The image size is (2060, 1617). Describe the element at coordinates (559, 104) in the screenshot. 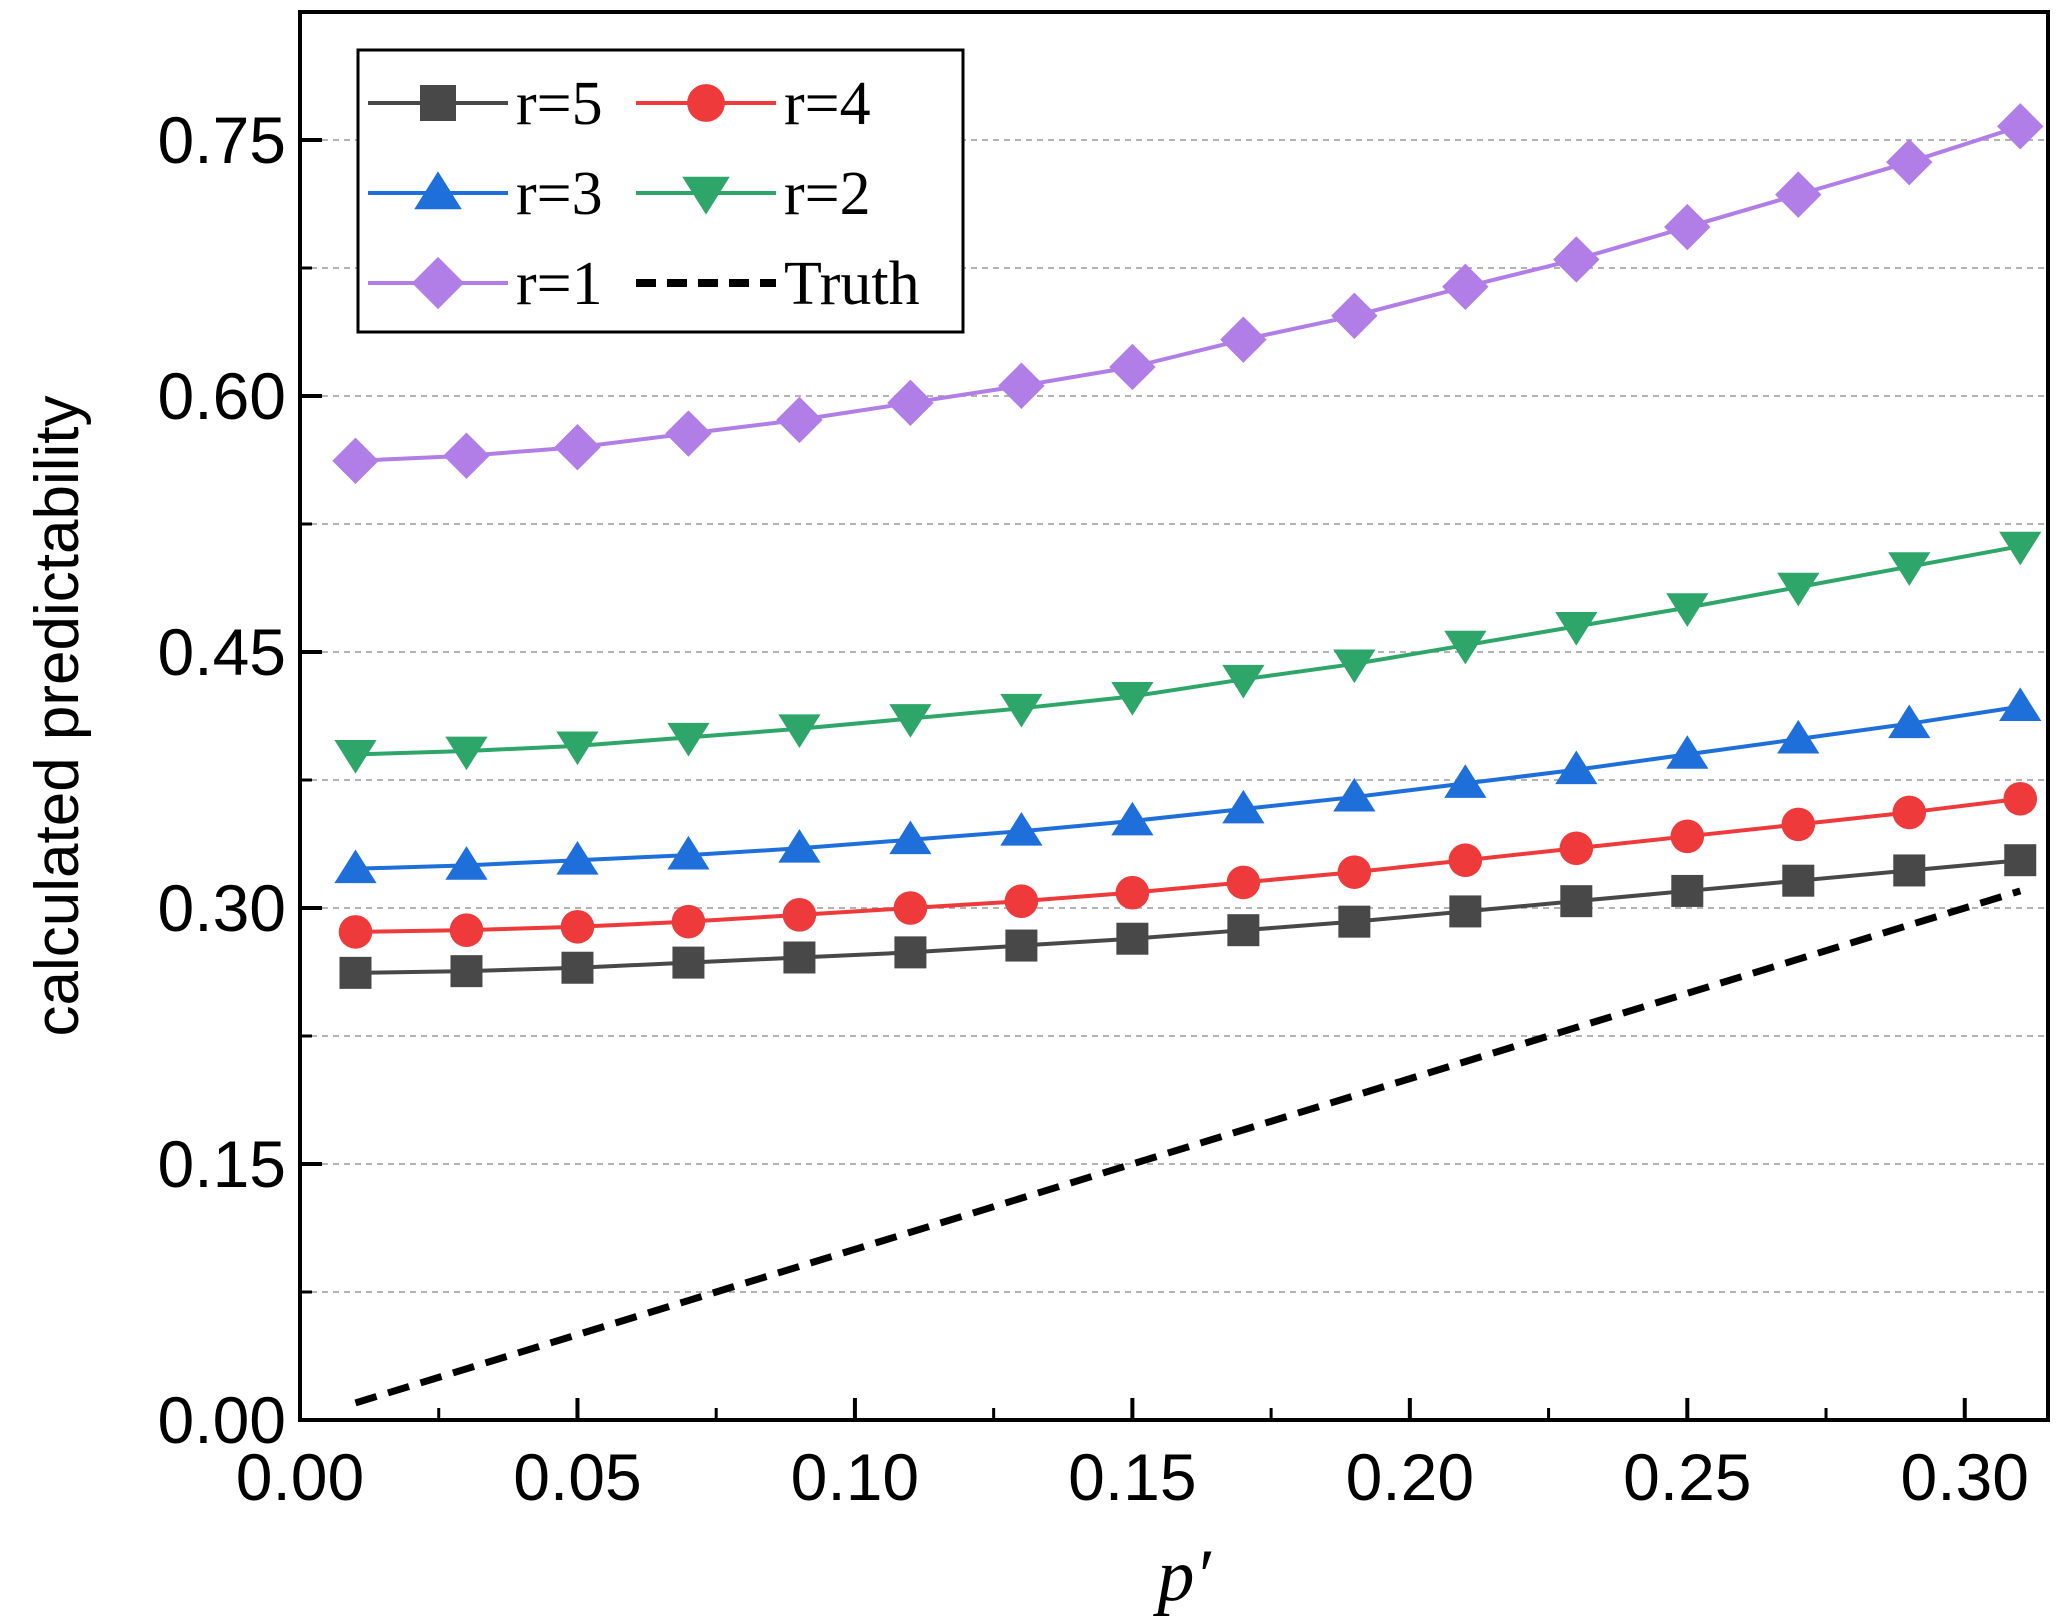

I see `legend-label: r=5` at that location.